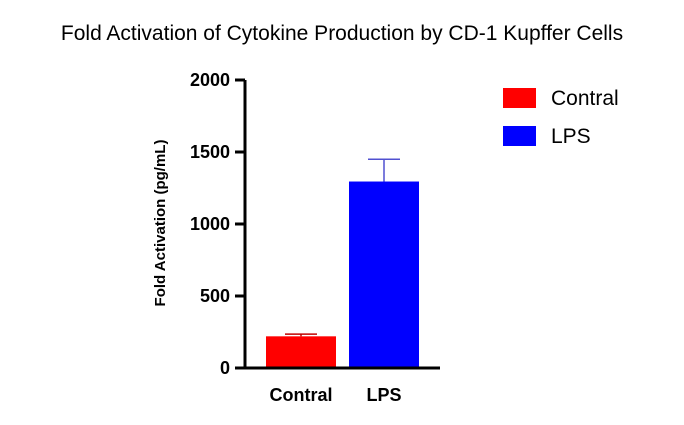  What do you see at coordinates (301, 395) in the screenshot?
I see `x-tick-label: Contral` at bounding box center [301, 395].